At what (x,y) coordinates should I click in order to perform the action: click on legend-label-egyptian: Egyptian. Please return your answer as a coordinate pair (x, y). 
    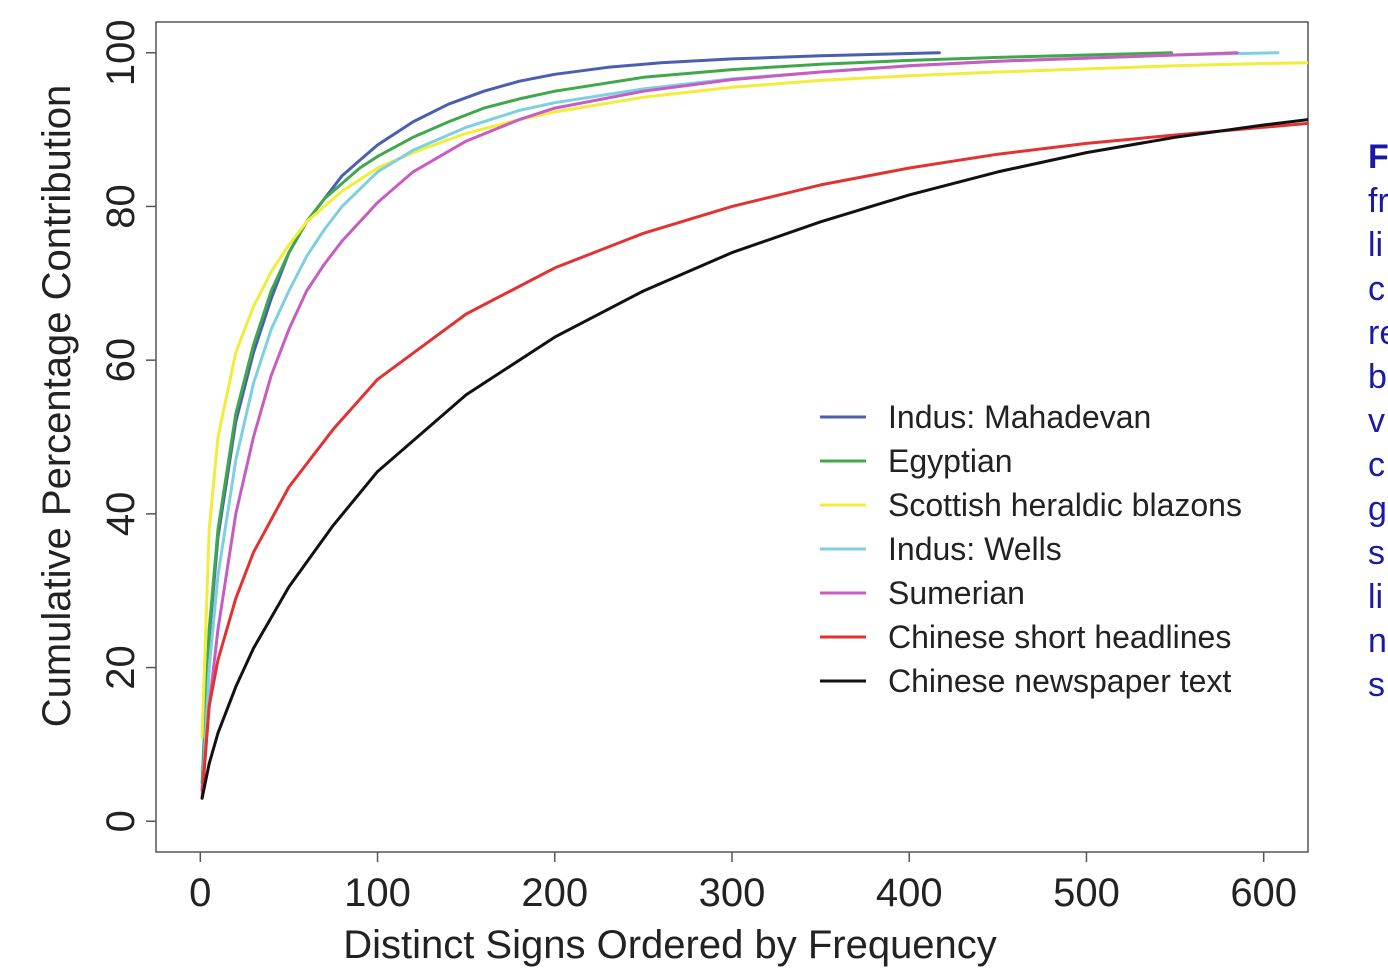
    Looking at the image, I should click on (950, 461).